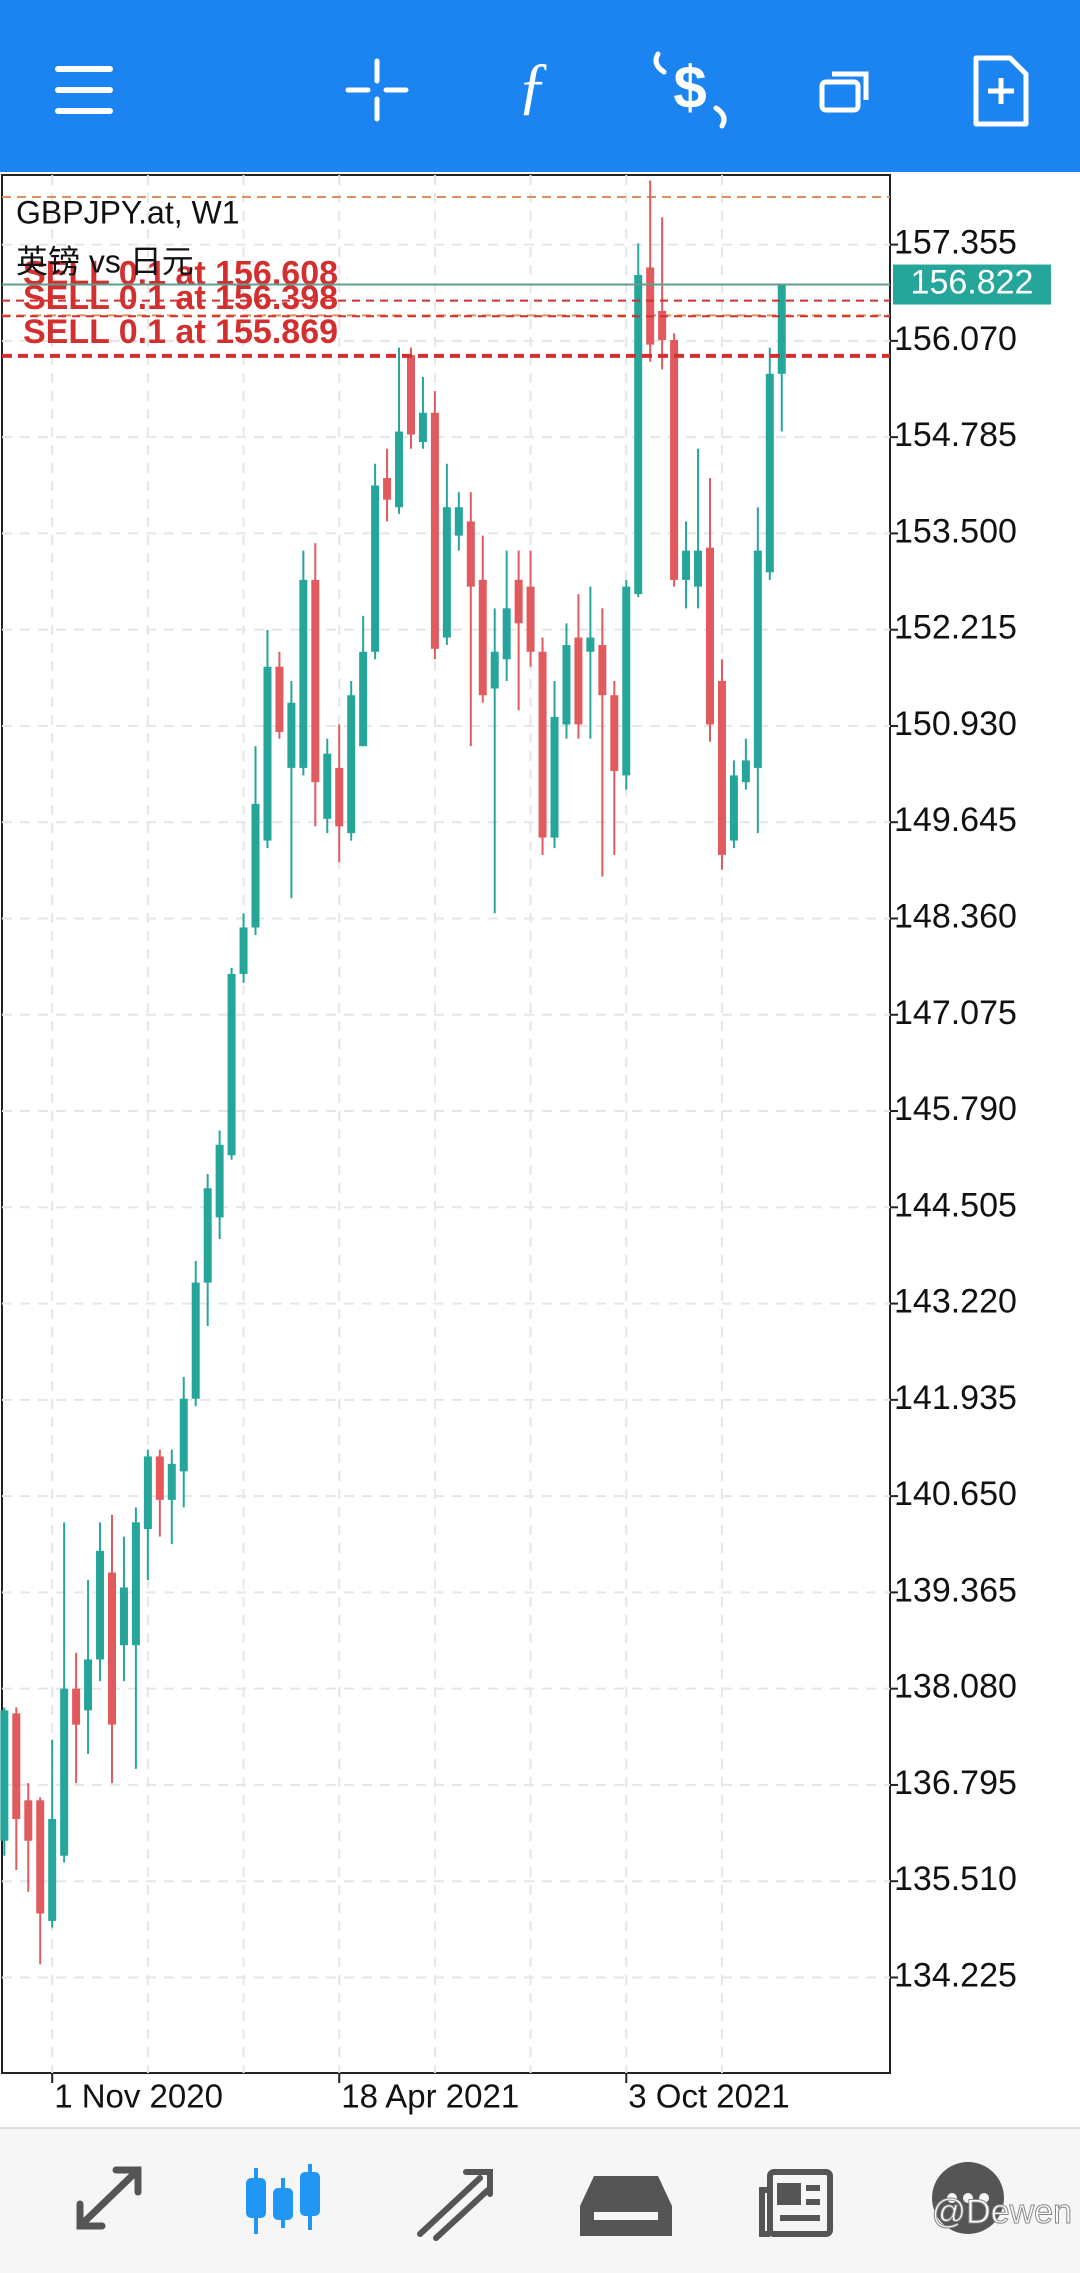  I want to click on y-tick-label: 148.360, so click(955, 916).